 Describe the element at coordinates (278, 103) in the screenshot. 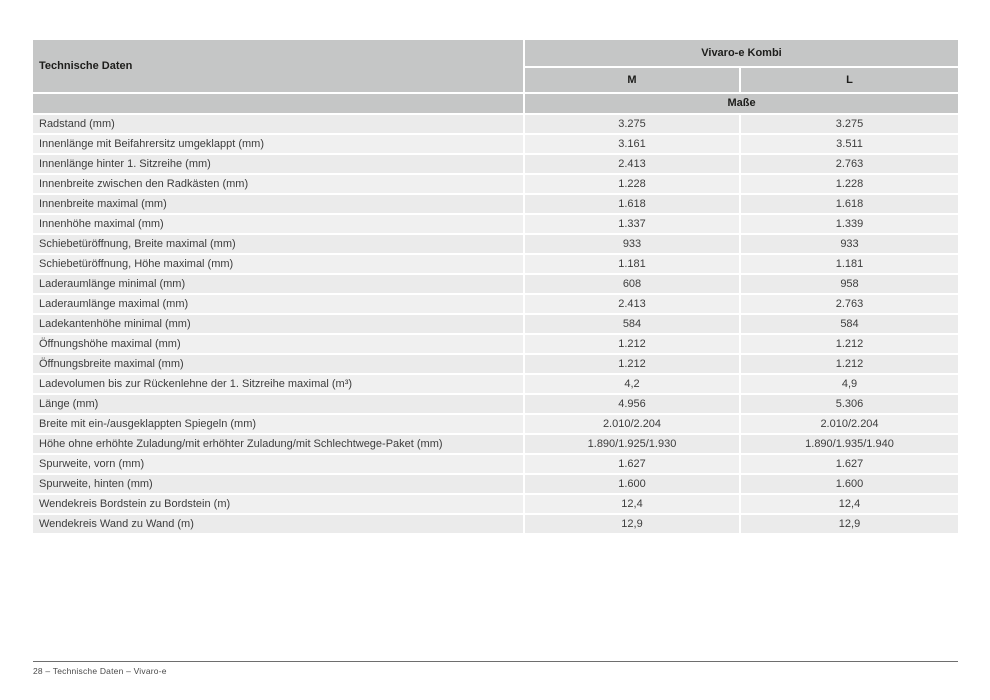

I see `section-header-spacer` at that location.